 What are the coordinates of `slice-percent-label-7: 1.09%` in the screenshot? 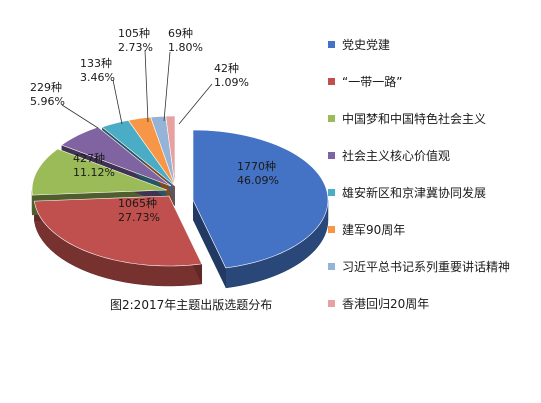 It's located at (231, 82).